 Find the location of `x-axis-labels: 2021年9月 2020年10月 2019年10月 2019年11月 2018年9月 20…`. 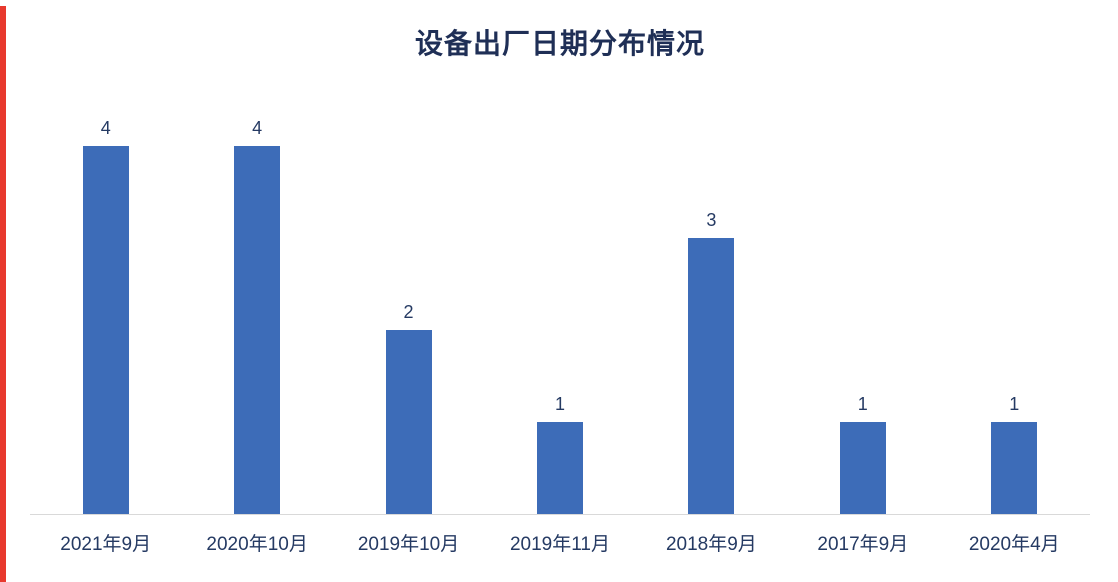

x-axis-labels: 2021年9月 2020年10月 2019年10月 2019年11月 2018年9月 20… is located at coordinates (560, 535).